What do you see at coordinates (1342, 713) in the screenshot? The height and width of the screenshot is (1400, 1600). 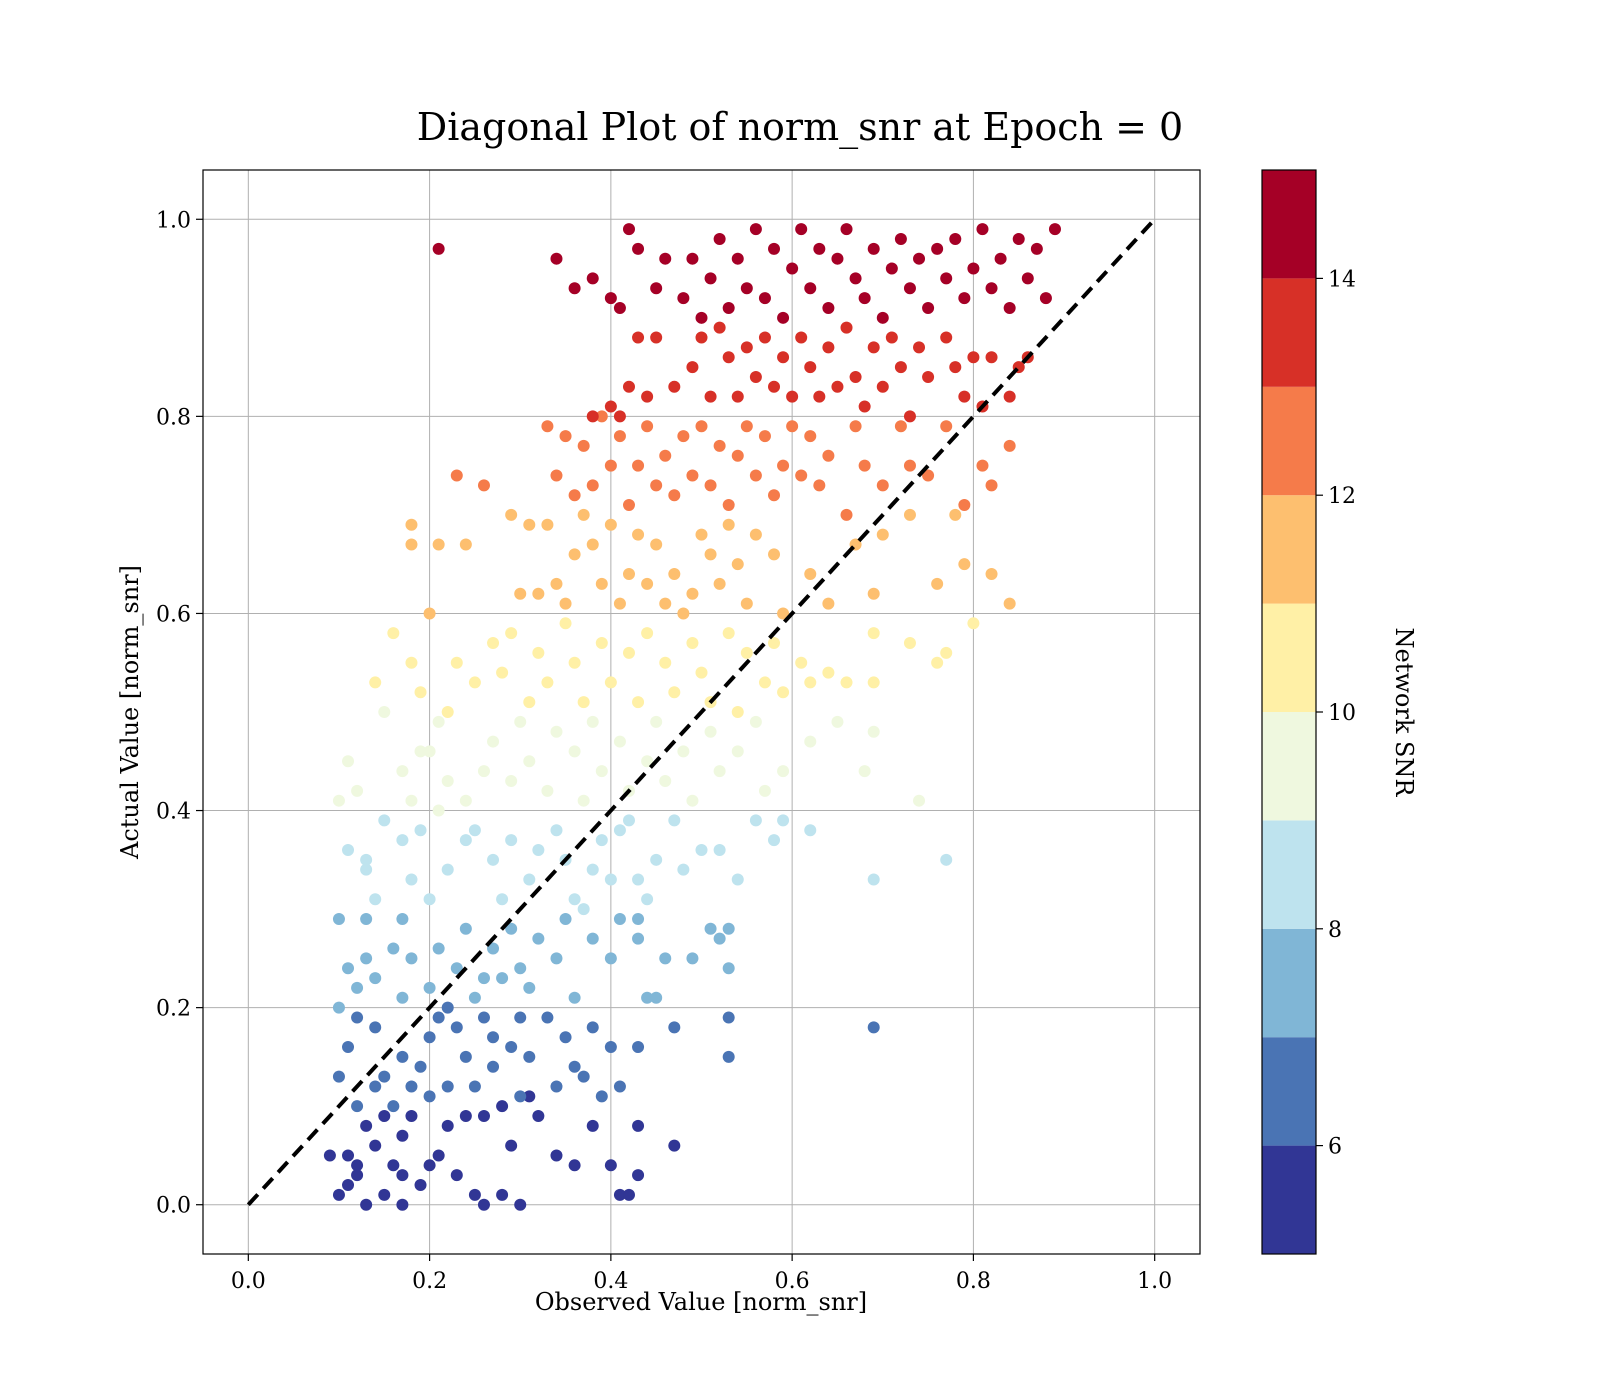 I see `colorbar-tick-label-2: 10` at bounding box center [1342, 713].